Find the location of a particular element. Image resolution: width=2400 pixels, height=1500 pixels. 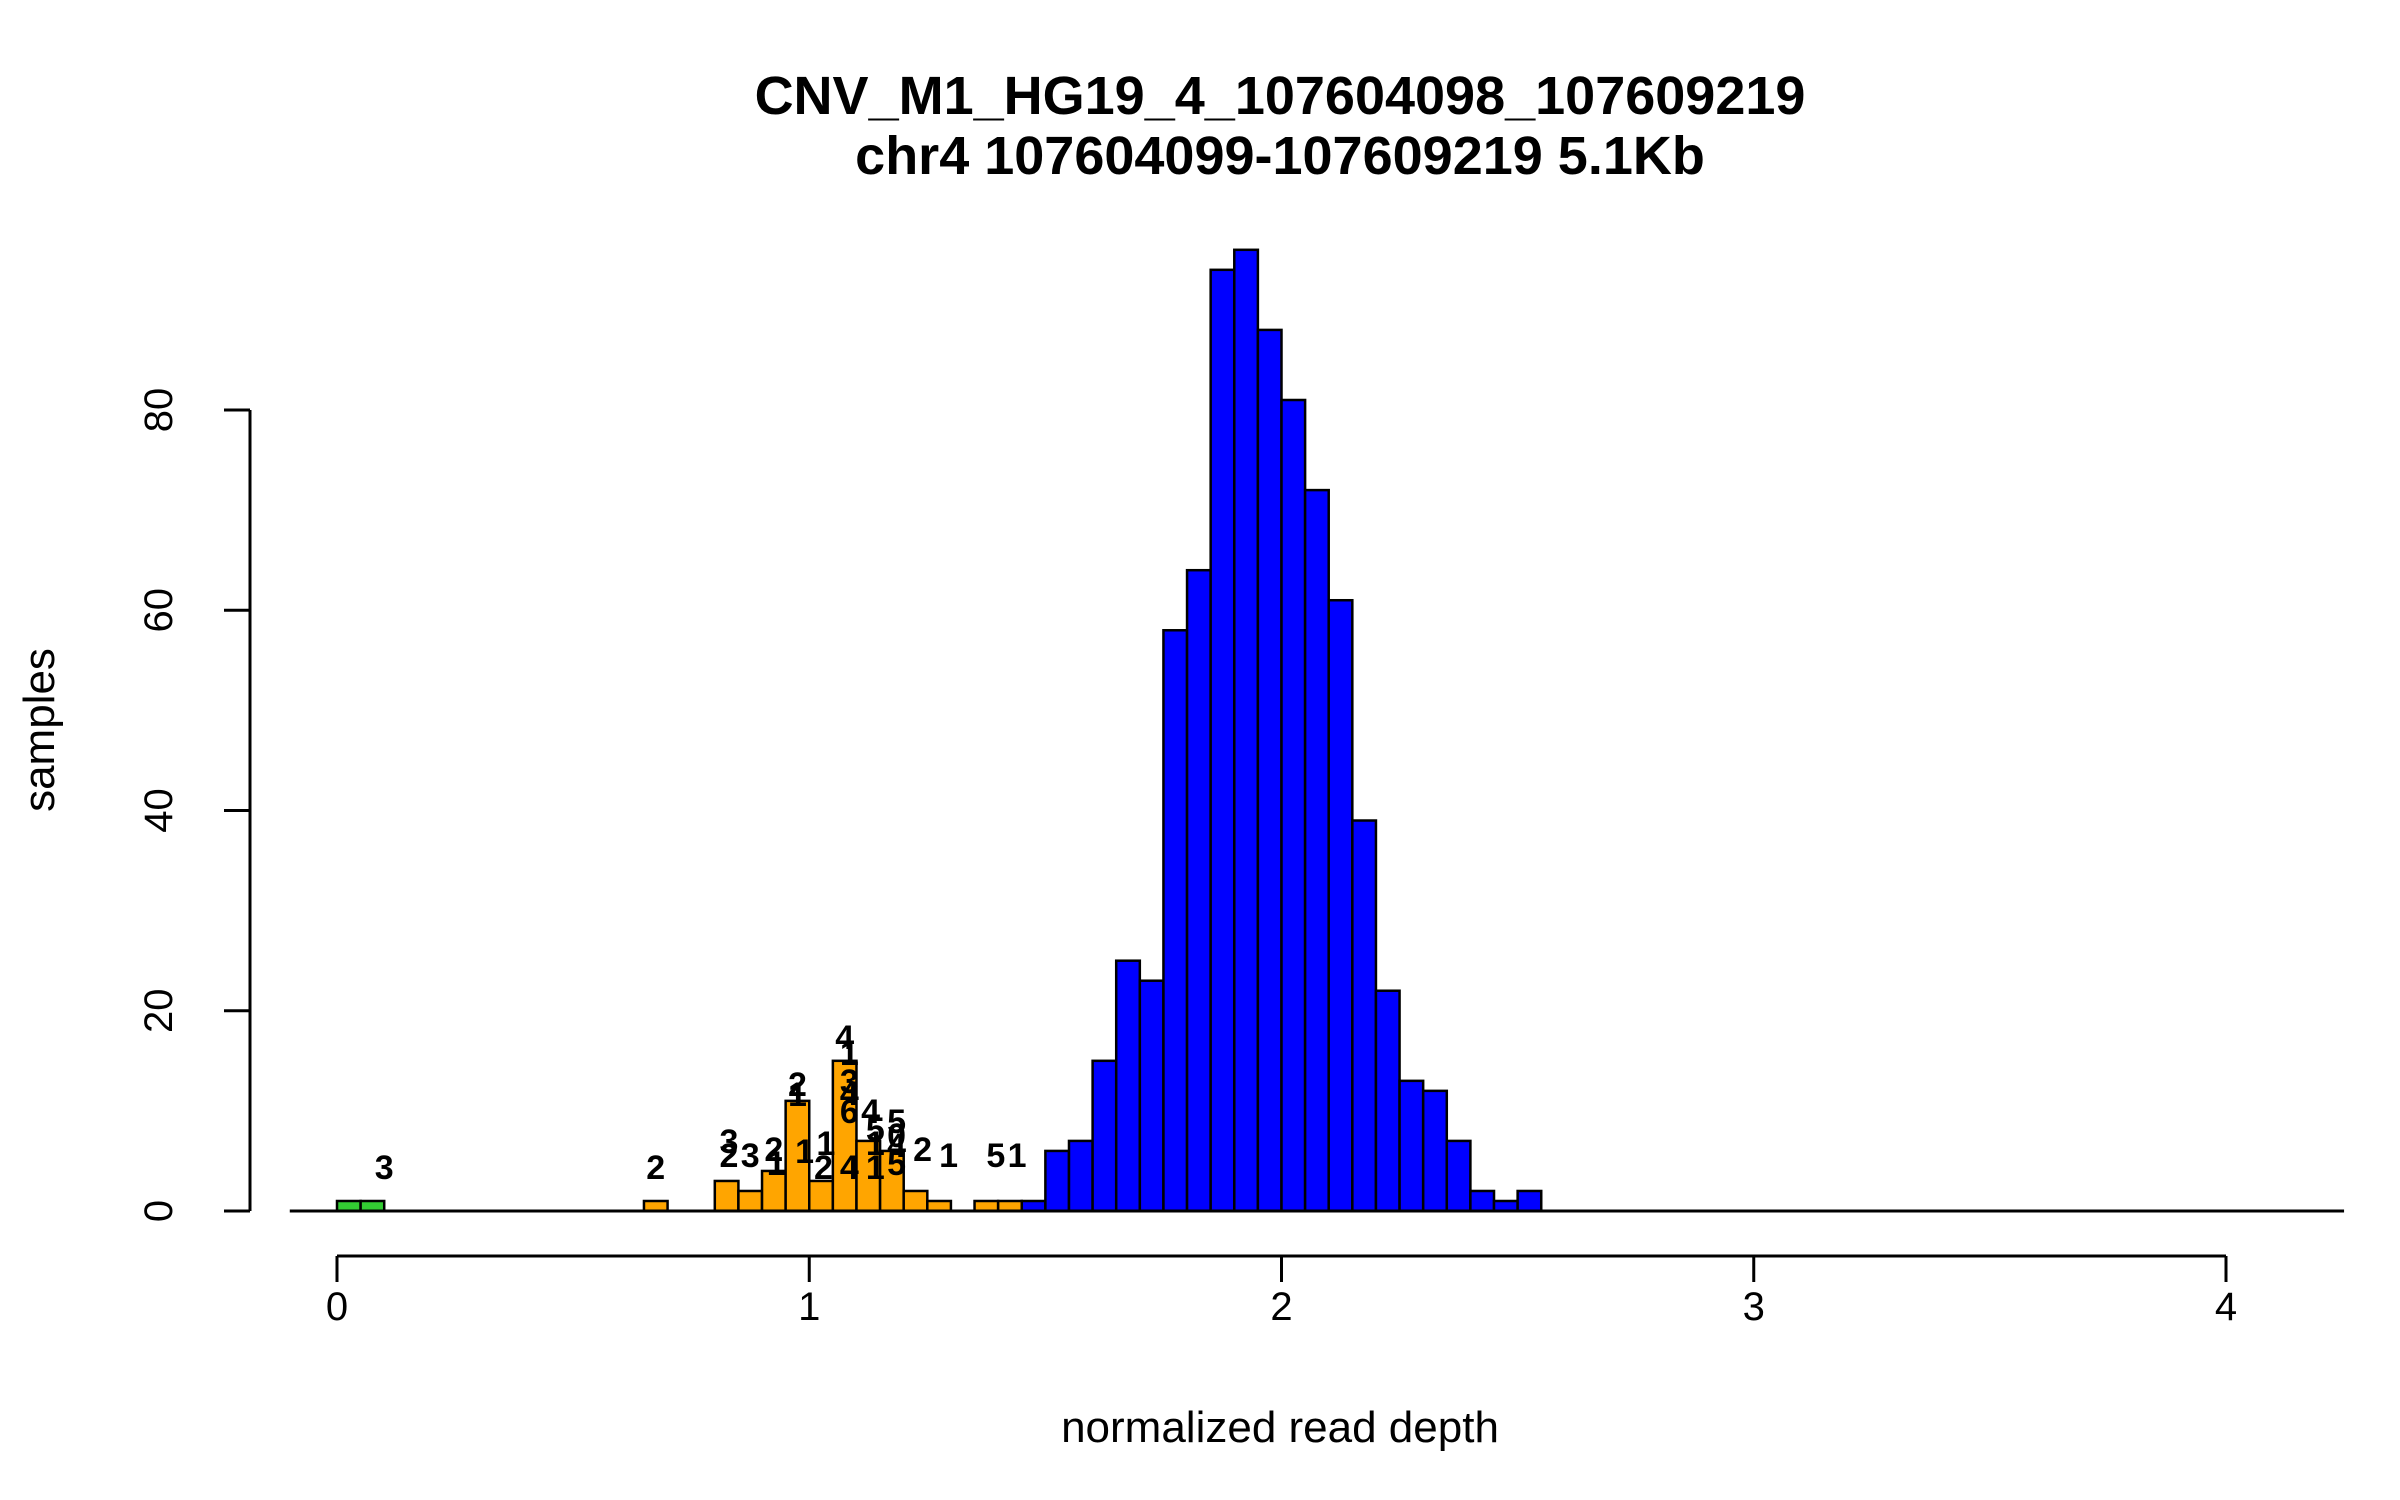

x-tick-label: 4 is located at coordinates (2226, 1307).